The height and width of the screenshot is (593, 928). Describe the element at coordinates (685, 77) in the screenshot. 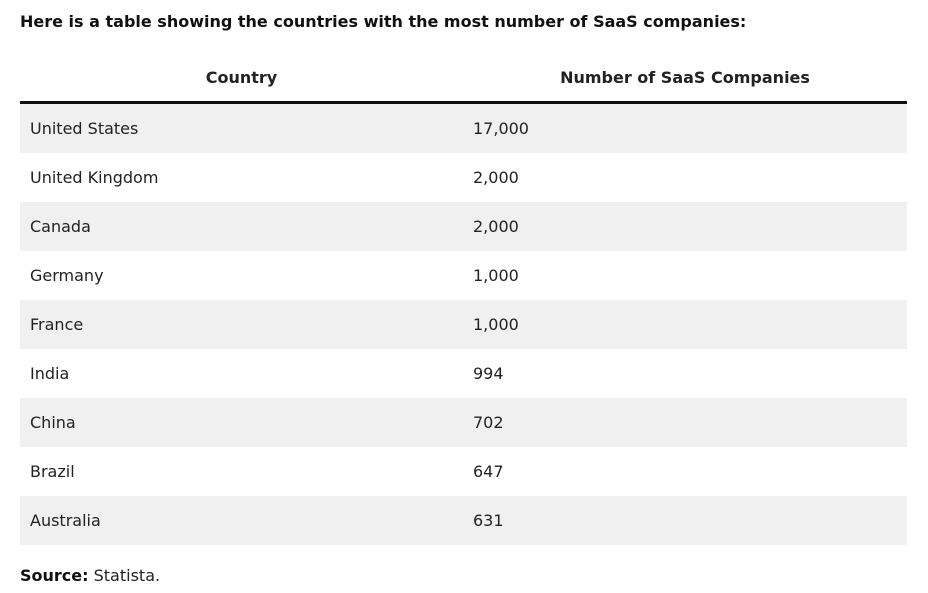

I see `column-header-count: Number of SaaS Companies` at that location.